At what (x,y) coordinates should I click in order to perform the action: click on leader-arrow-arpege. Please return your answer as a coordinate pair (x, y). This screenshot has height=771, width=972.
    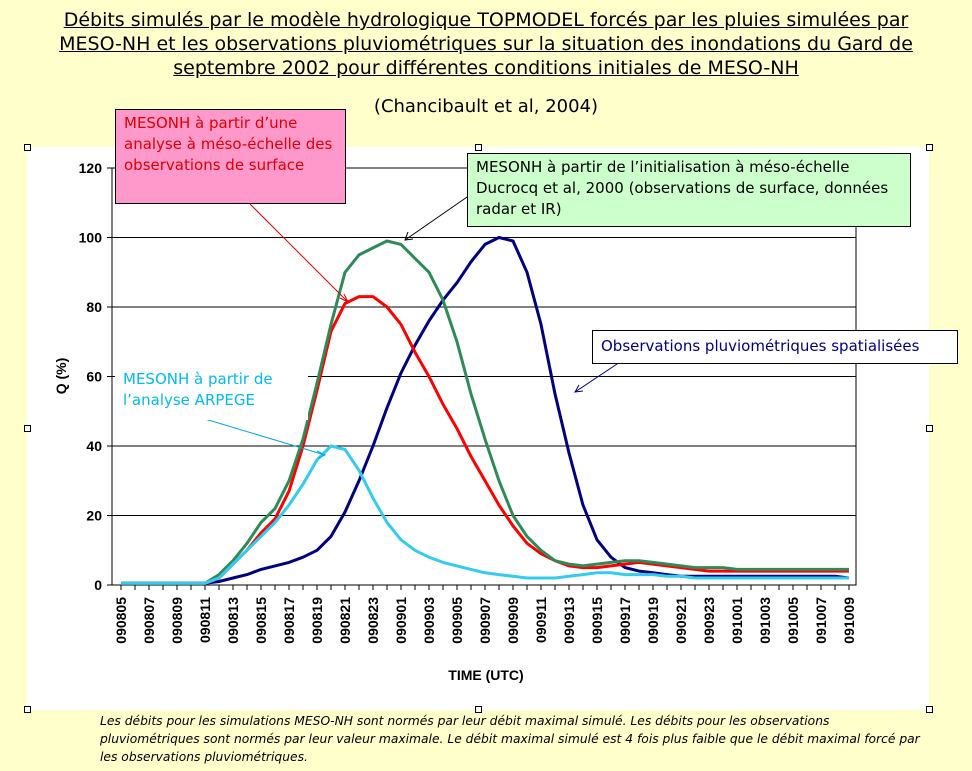
    Looking at the image, I should click on (321, 454).